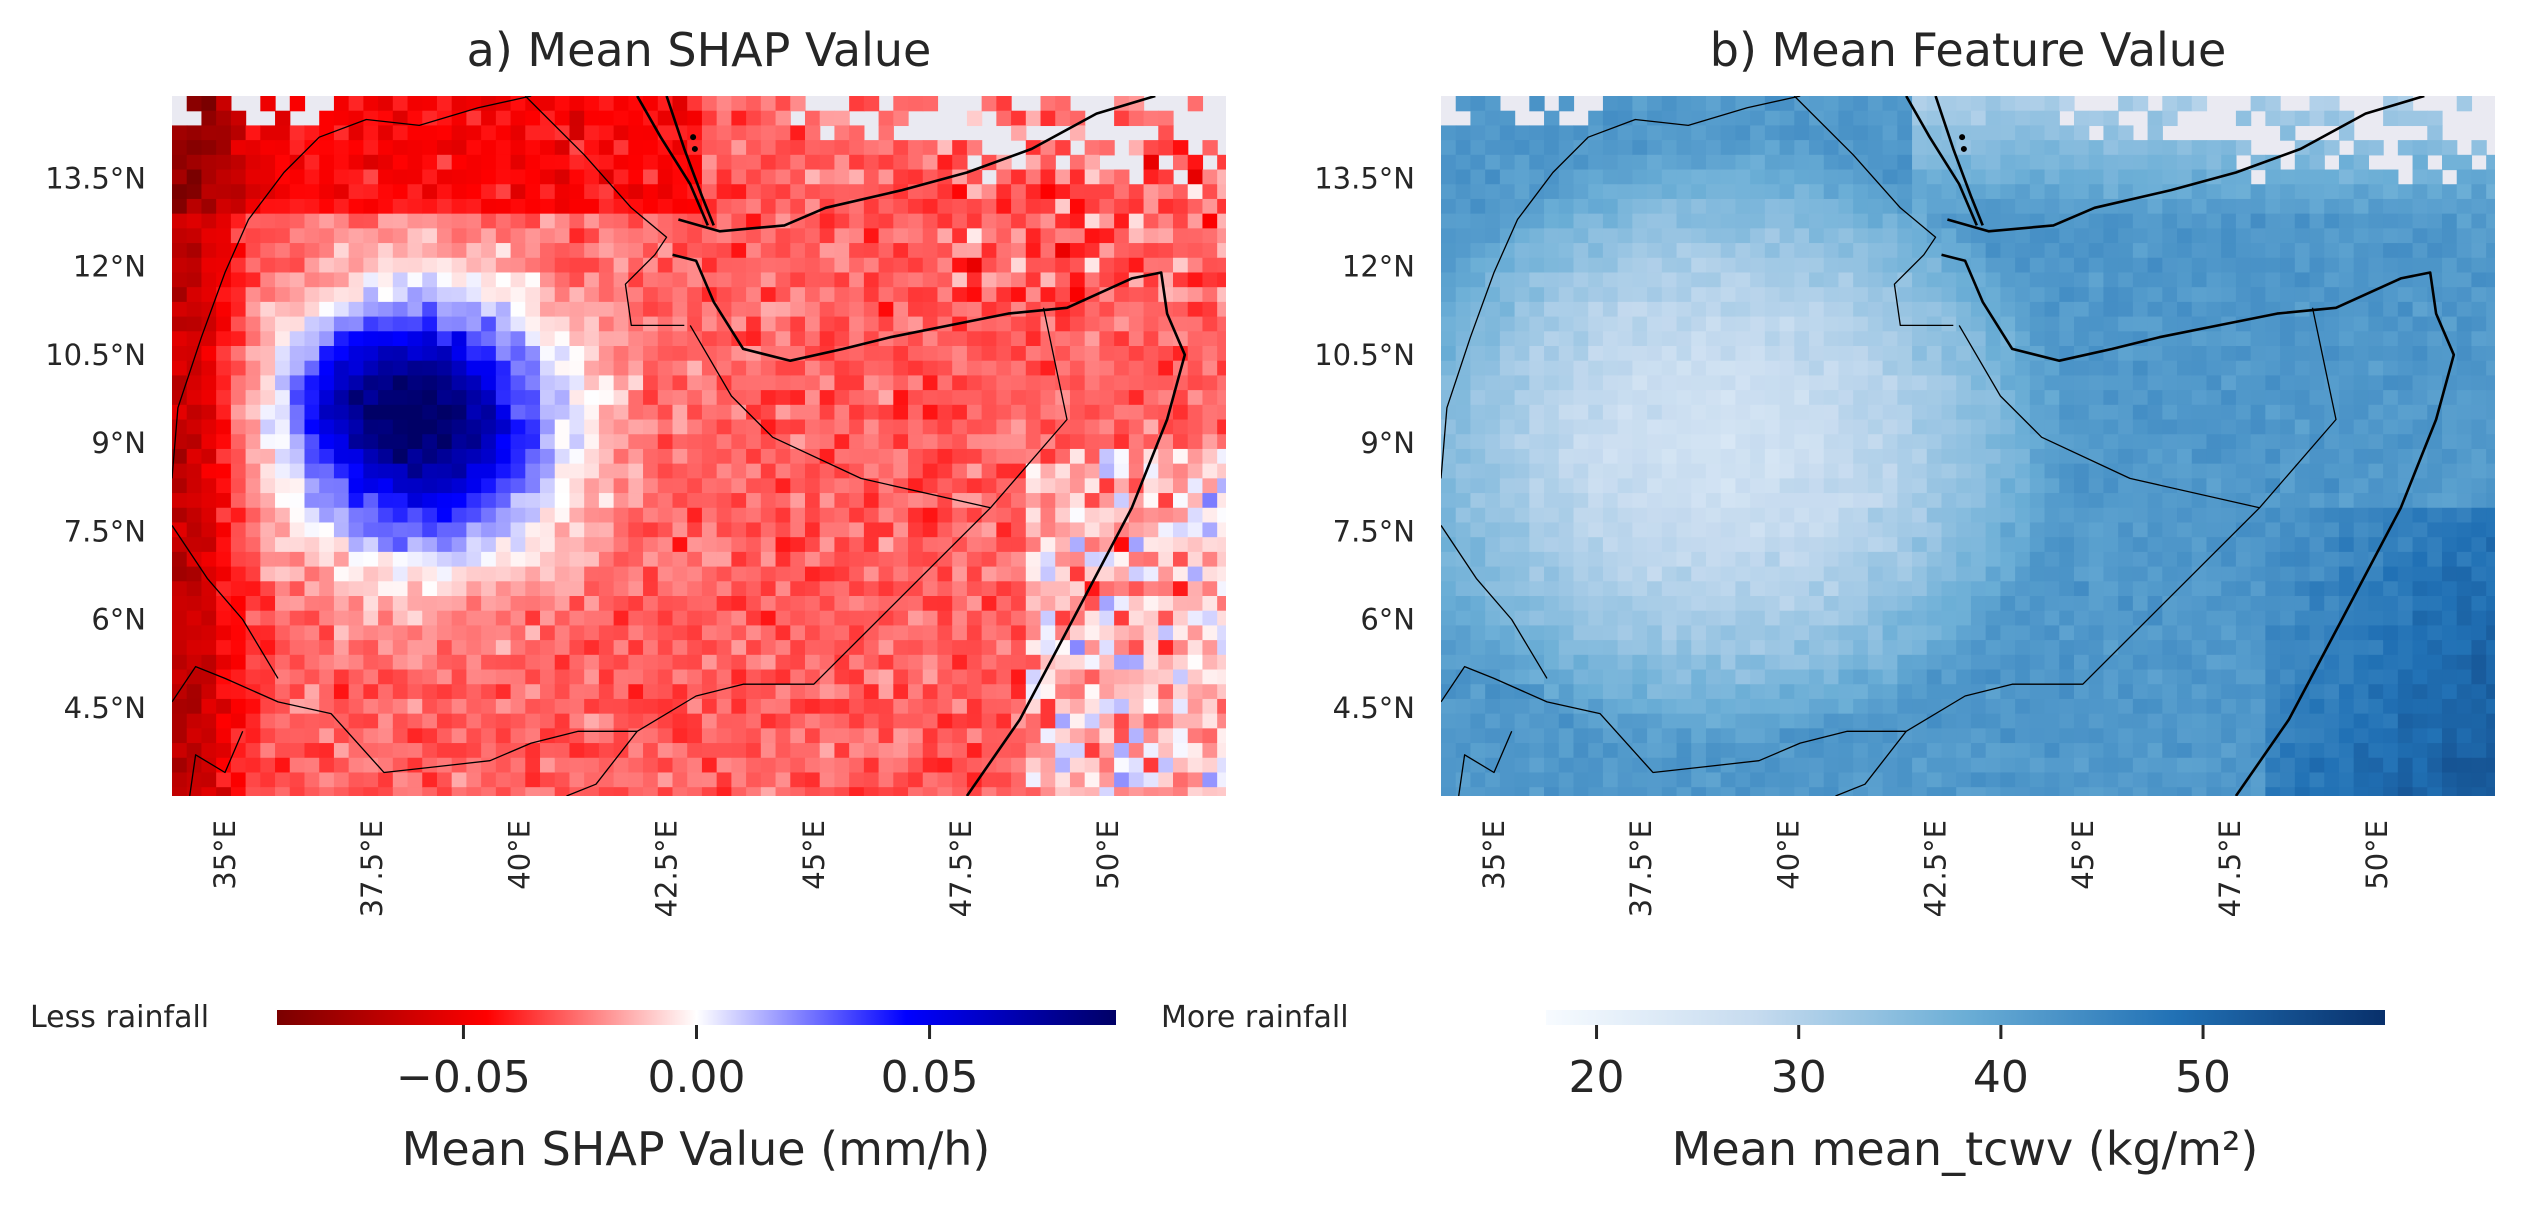 This screenshot has height=1207, width=2521. Describe the element at coordinates (225, 602) in the screenshot. I see `border-line` at that location.